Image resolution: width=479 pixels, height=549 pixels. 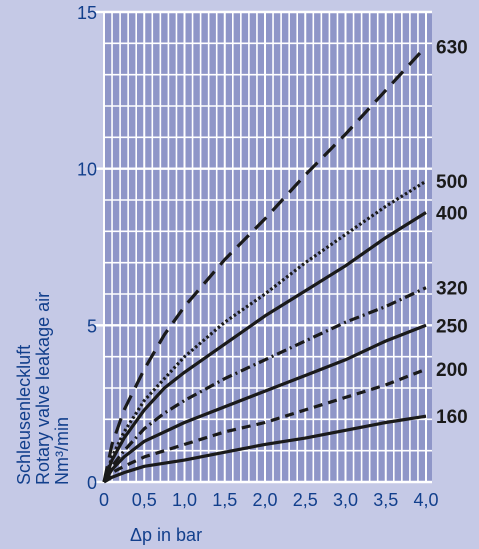 I want to click on series-label-200: 200, so click(x=452, y=370).